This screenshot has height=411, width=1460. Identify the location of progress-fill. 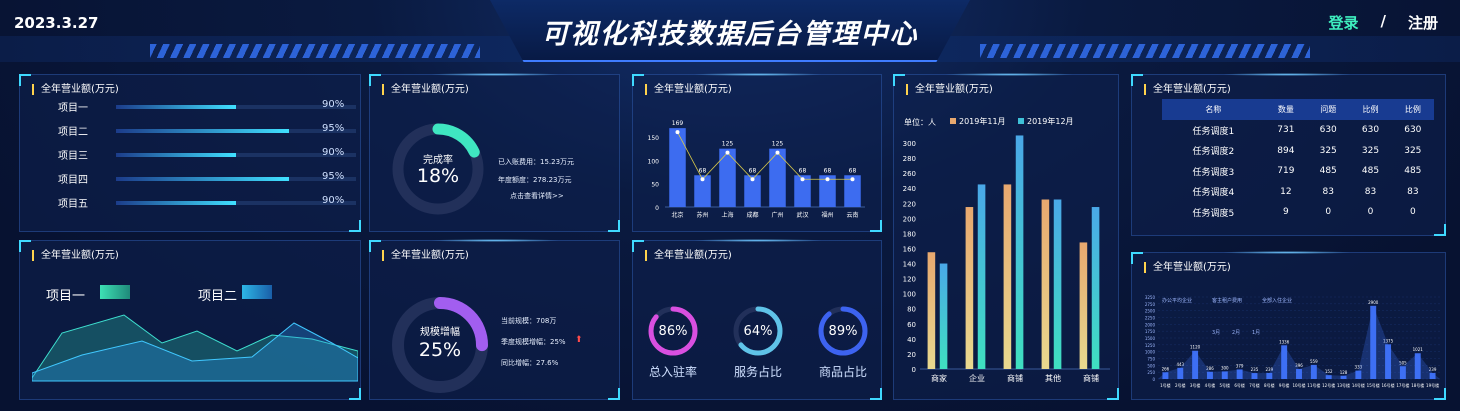
(202, 131).